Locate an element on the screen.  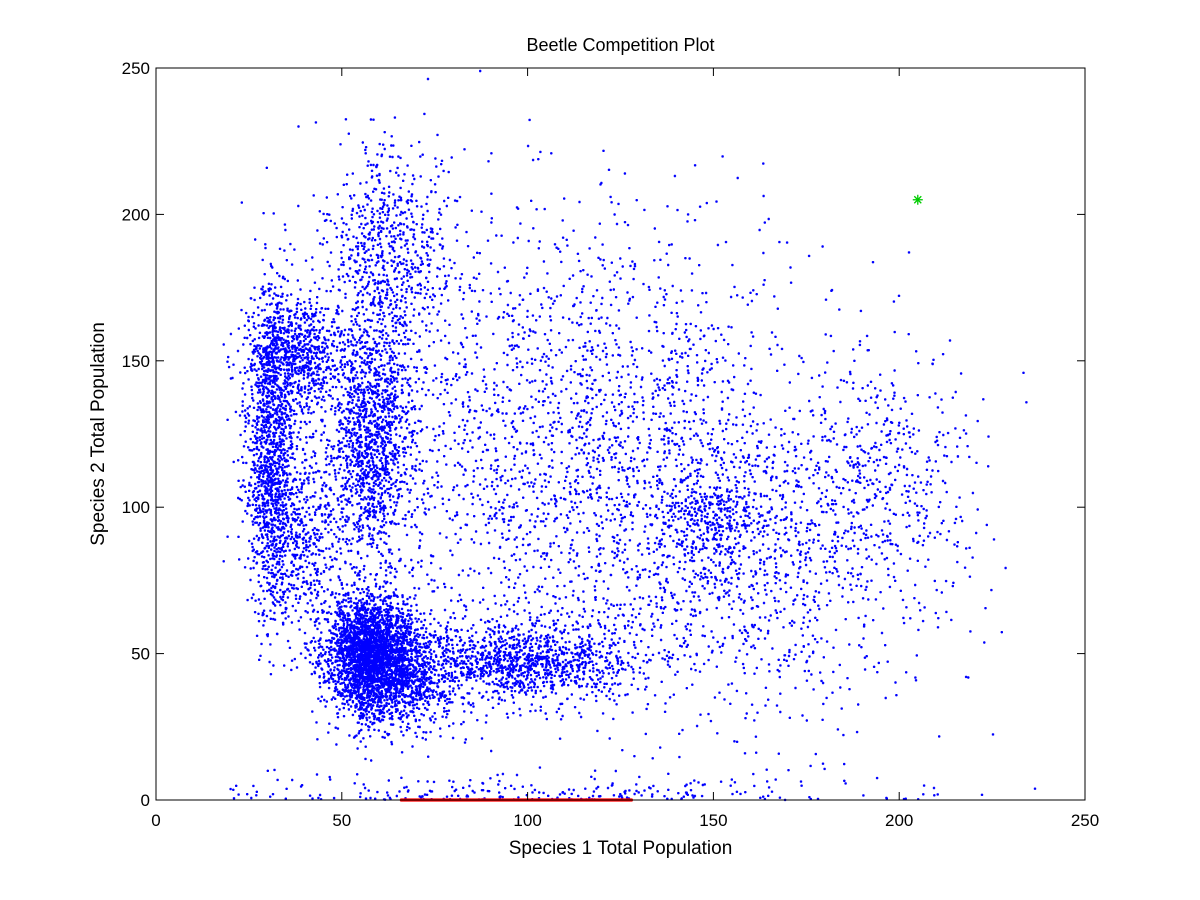
y-tick-label: 150 is located at coordinates (136, 361).